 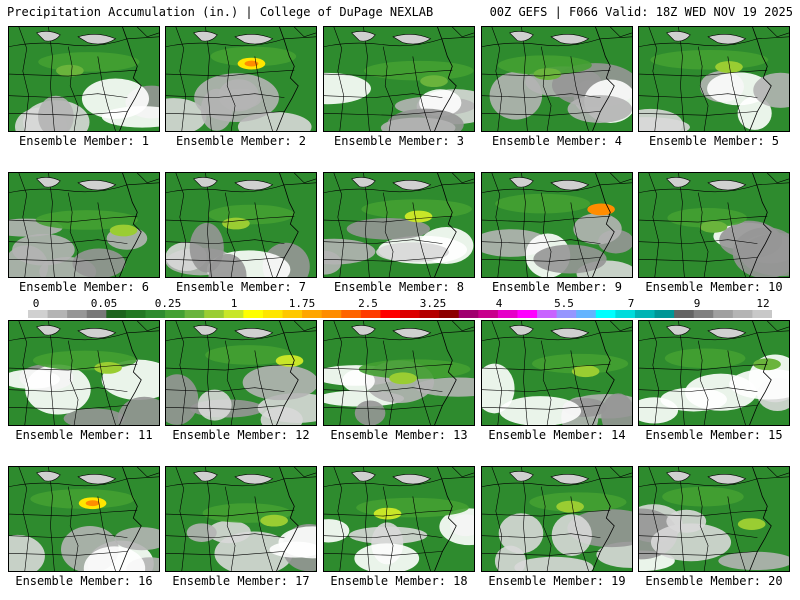 I want to click on colorbar-tick-label: 2.5, so click(x=368, y=303).